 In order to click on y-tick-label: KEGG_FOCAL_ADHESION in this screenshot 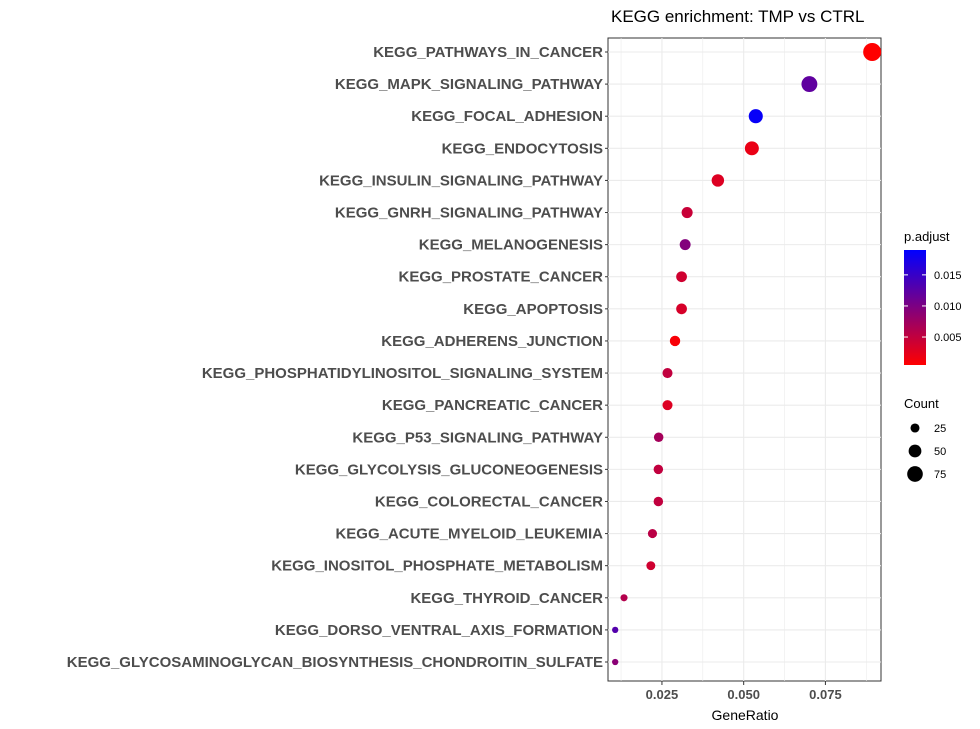, I will do `click(507, 116)`.